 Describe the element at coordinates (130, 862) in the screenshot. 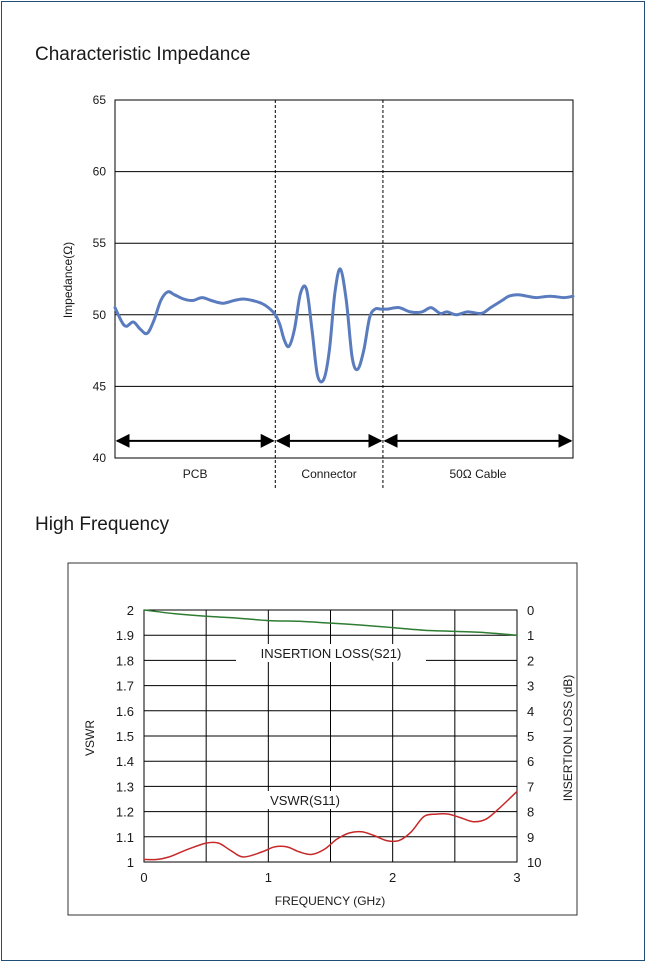

I see `hf-y-tick-label: 1` at that location.